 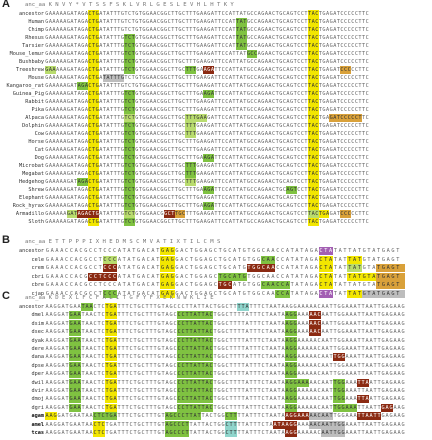 What do you see at coordinates (22, 214) in the screenshot?
I see `row-label: Armadillo` at bounding box center [22, 214].